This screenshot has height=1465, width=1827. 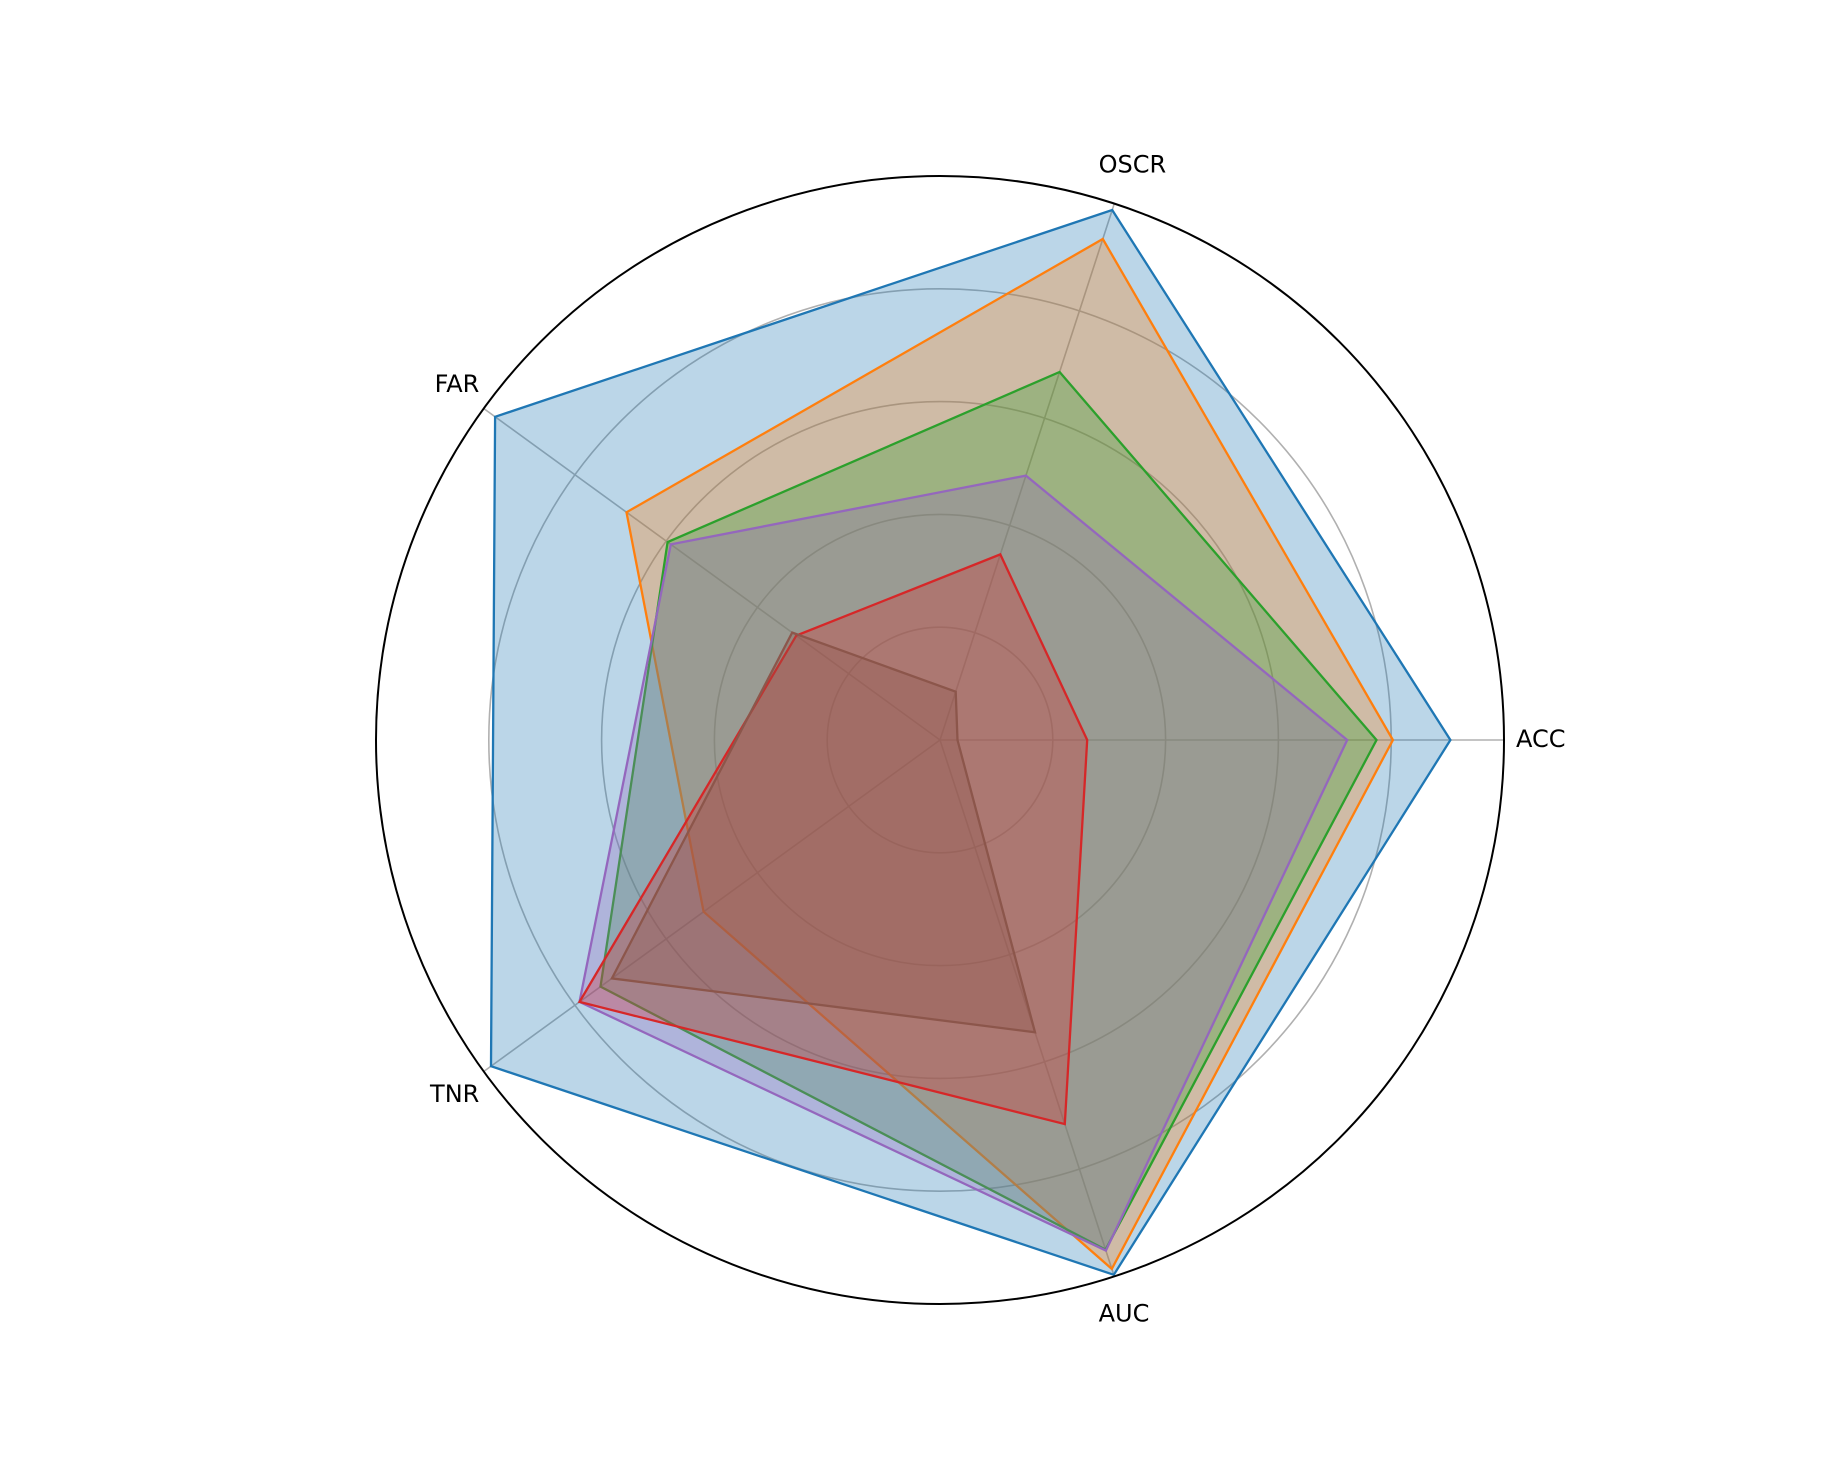 I want to click on axis-label: OSCR, so click(x=1133, y=165).